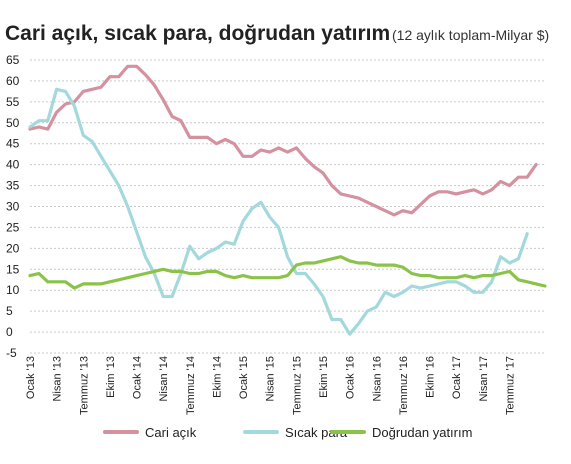  I want to click on x-tick-label: Temmuz '17, so click(510, 385).